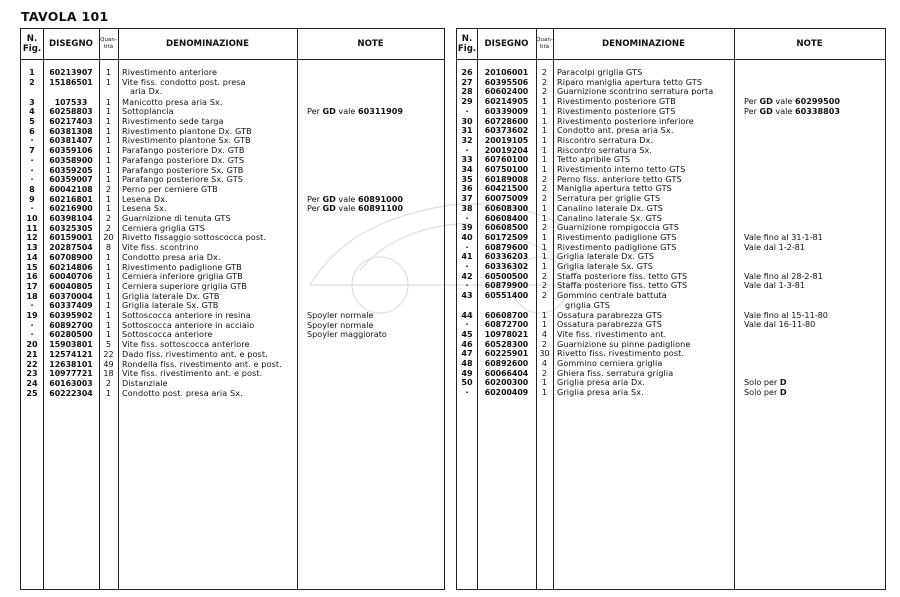 The image size is (900, 597). What do you see at coordinates (809, 286) in the screenshot?
I see `cell-note: Vale dal 1-3-81` at bounding box center [809, 286].